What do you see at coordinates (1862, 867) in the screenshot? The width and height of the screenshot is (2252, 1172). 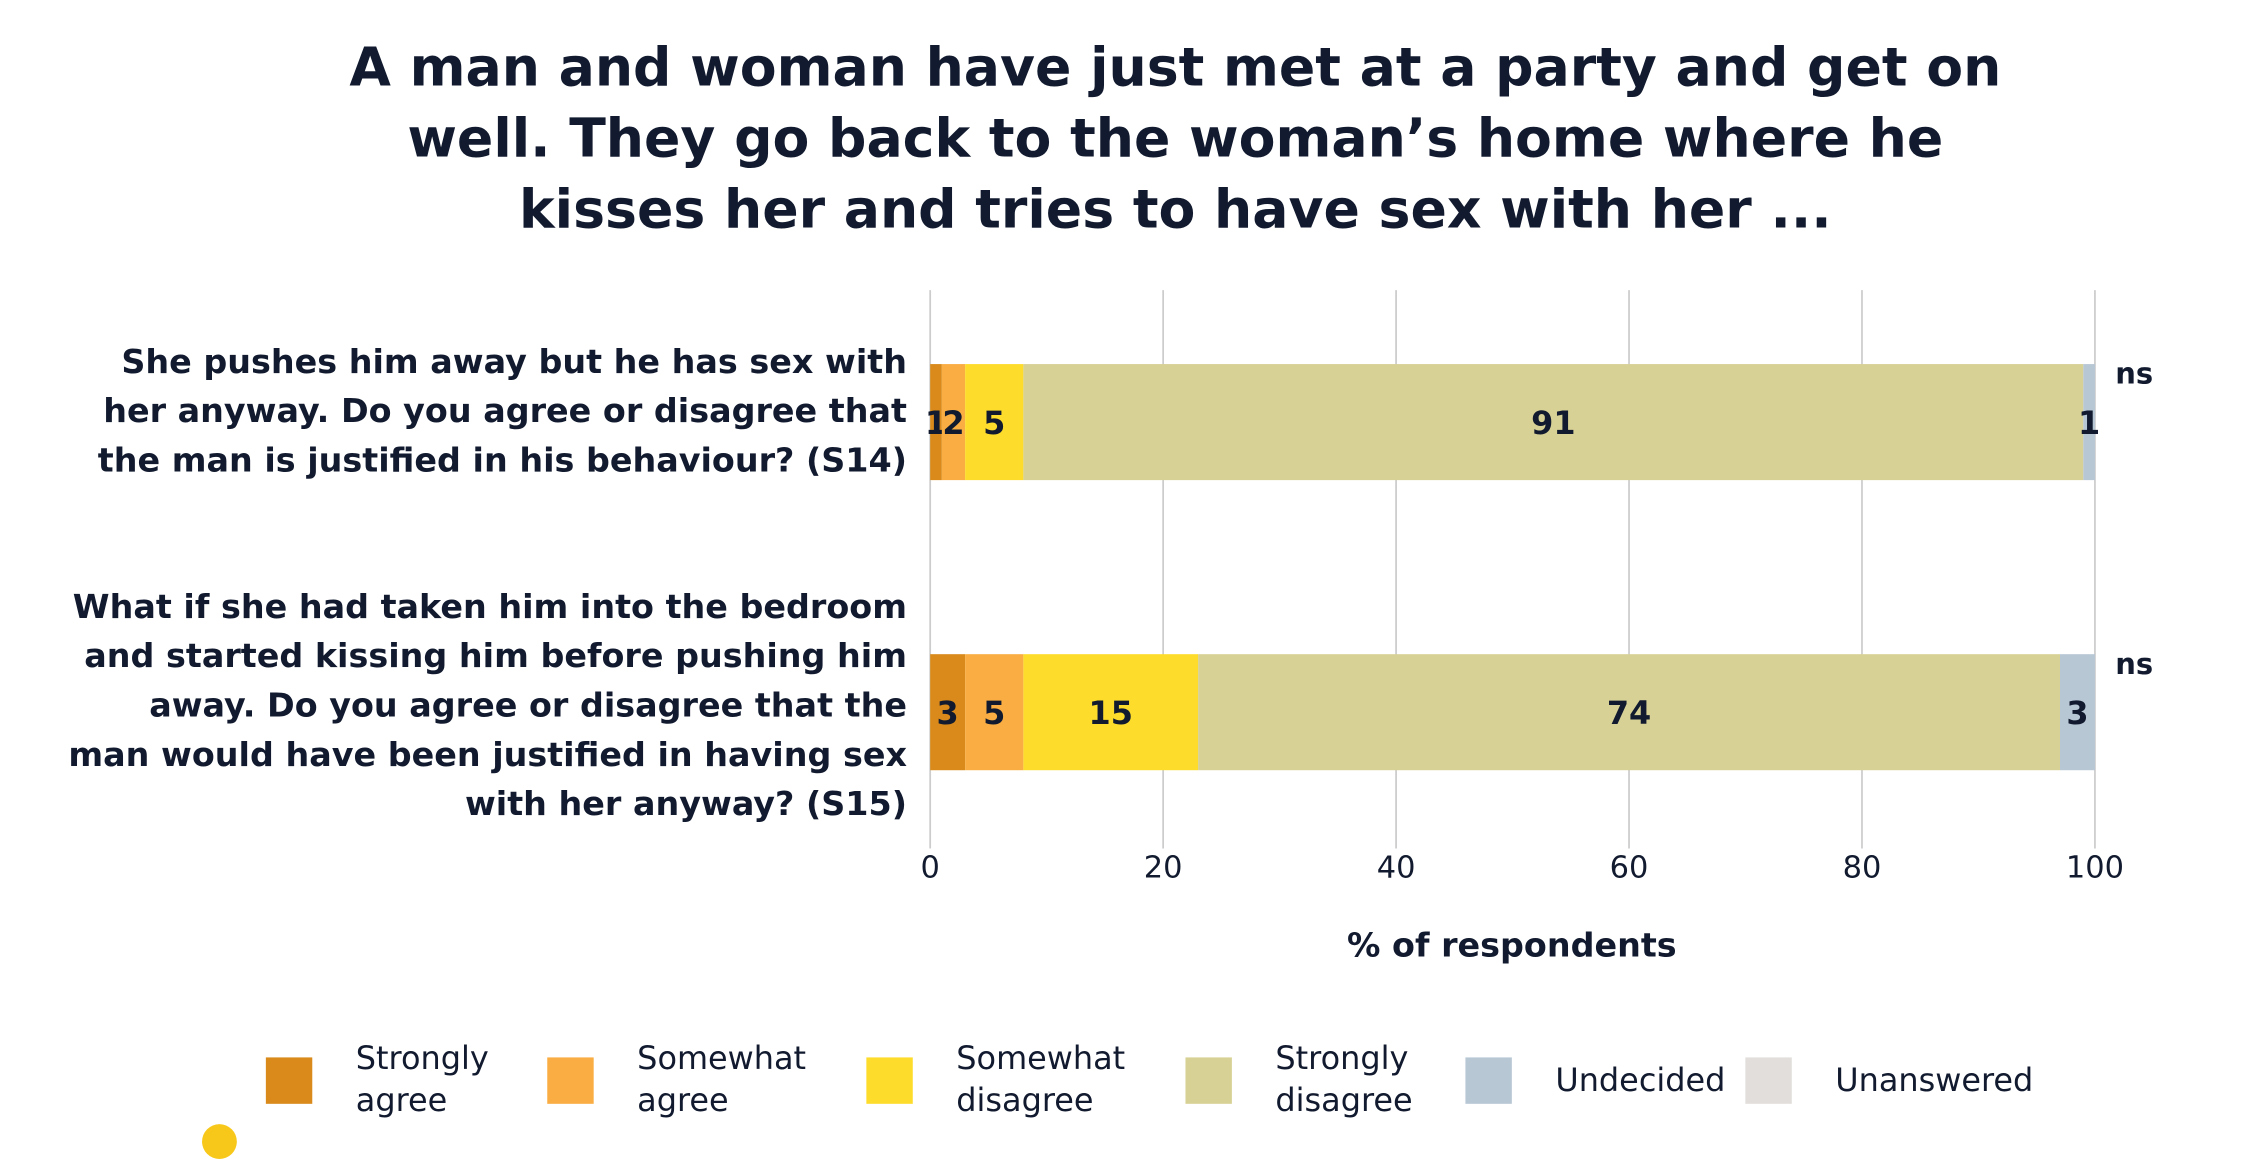 I see `x-tick-label: 80` at bounding box center [1862, 867].